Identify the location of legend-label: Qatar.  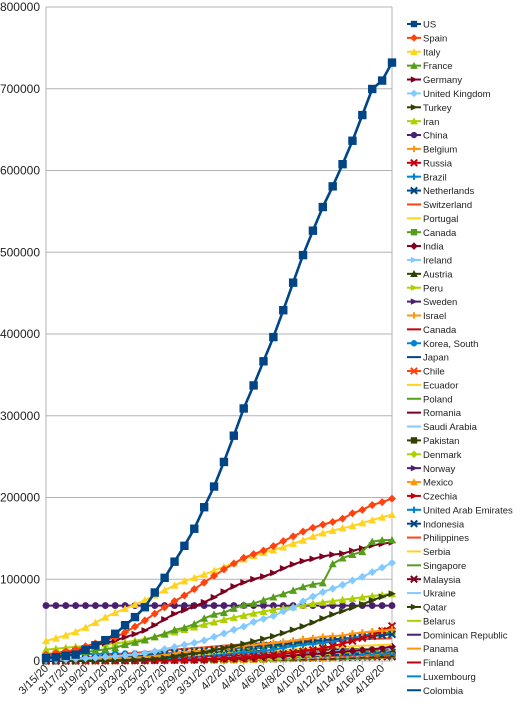
(435, 608).